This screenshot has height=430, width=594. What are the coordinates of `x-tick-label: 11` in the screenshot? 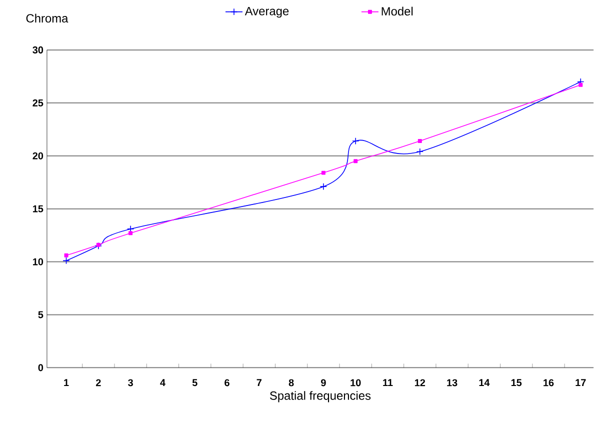 It's located at (388, 382).